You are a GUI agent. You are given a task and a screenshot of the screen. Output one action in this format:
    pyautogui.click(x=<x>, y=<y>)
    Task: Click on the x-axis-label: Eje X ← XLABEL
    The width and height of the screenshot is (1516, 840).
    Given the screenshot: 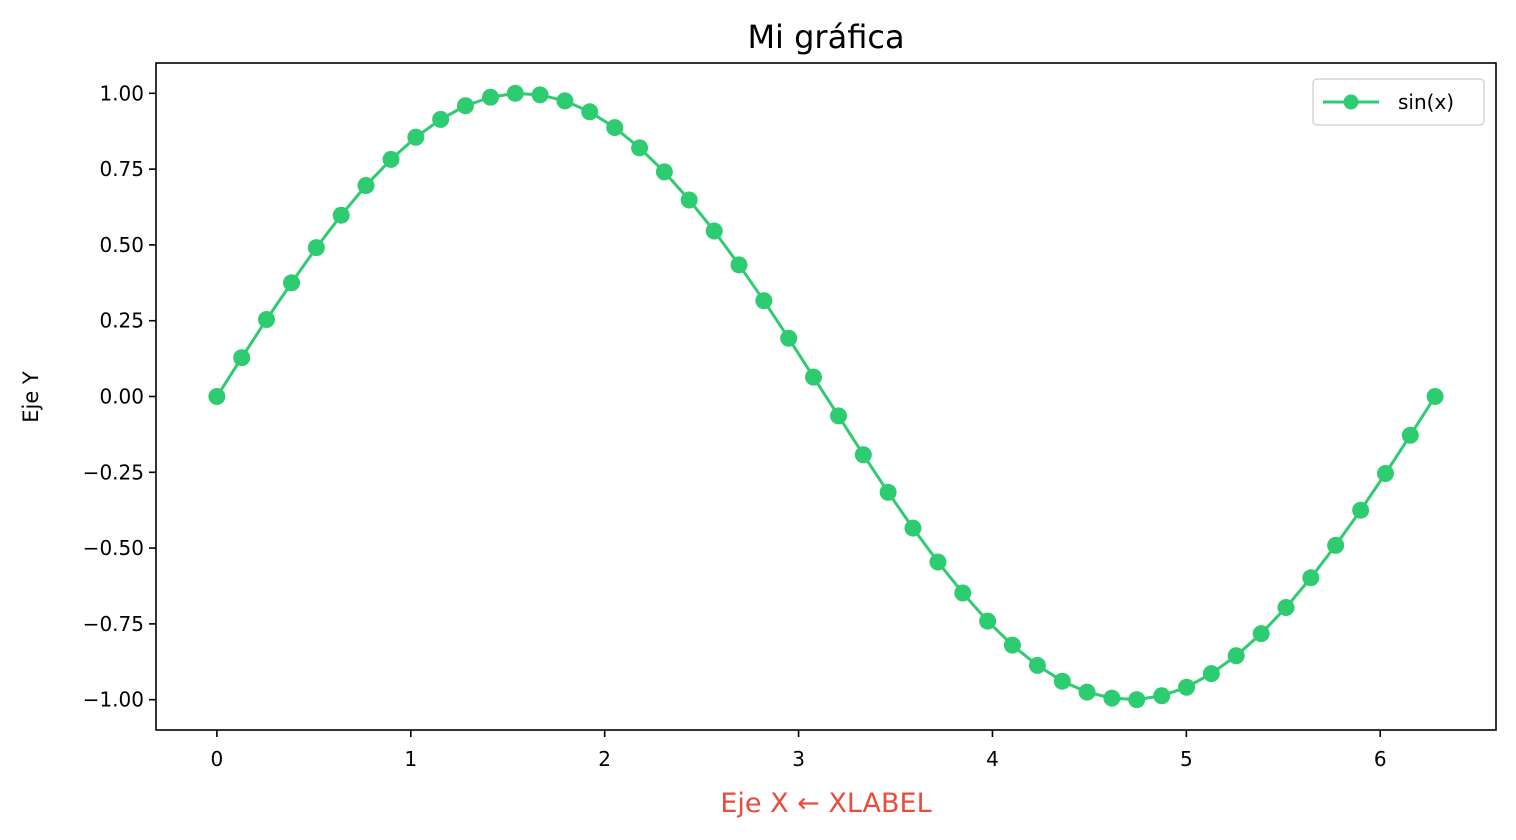 What is the action you would take?
    pyautogui.click(x=825, y=803)
    